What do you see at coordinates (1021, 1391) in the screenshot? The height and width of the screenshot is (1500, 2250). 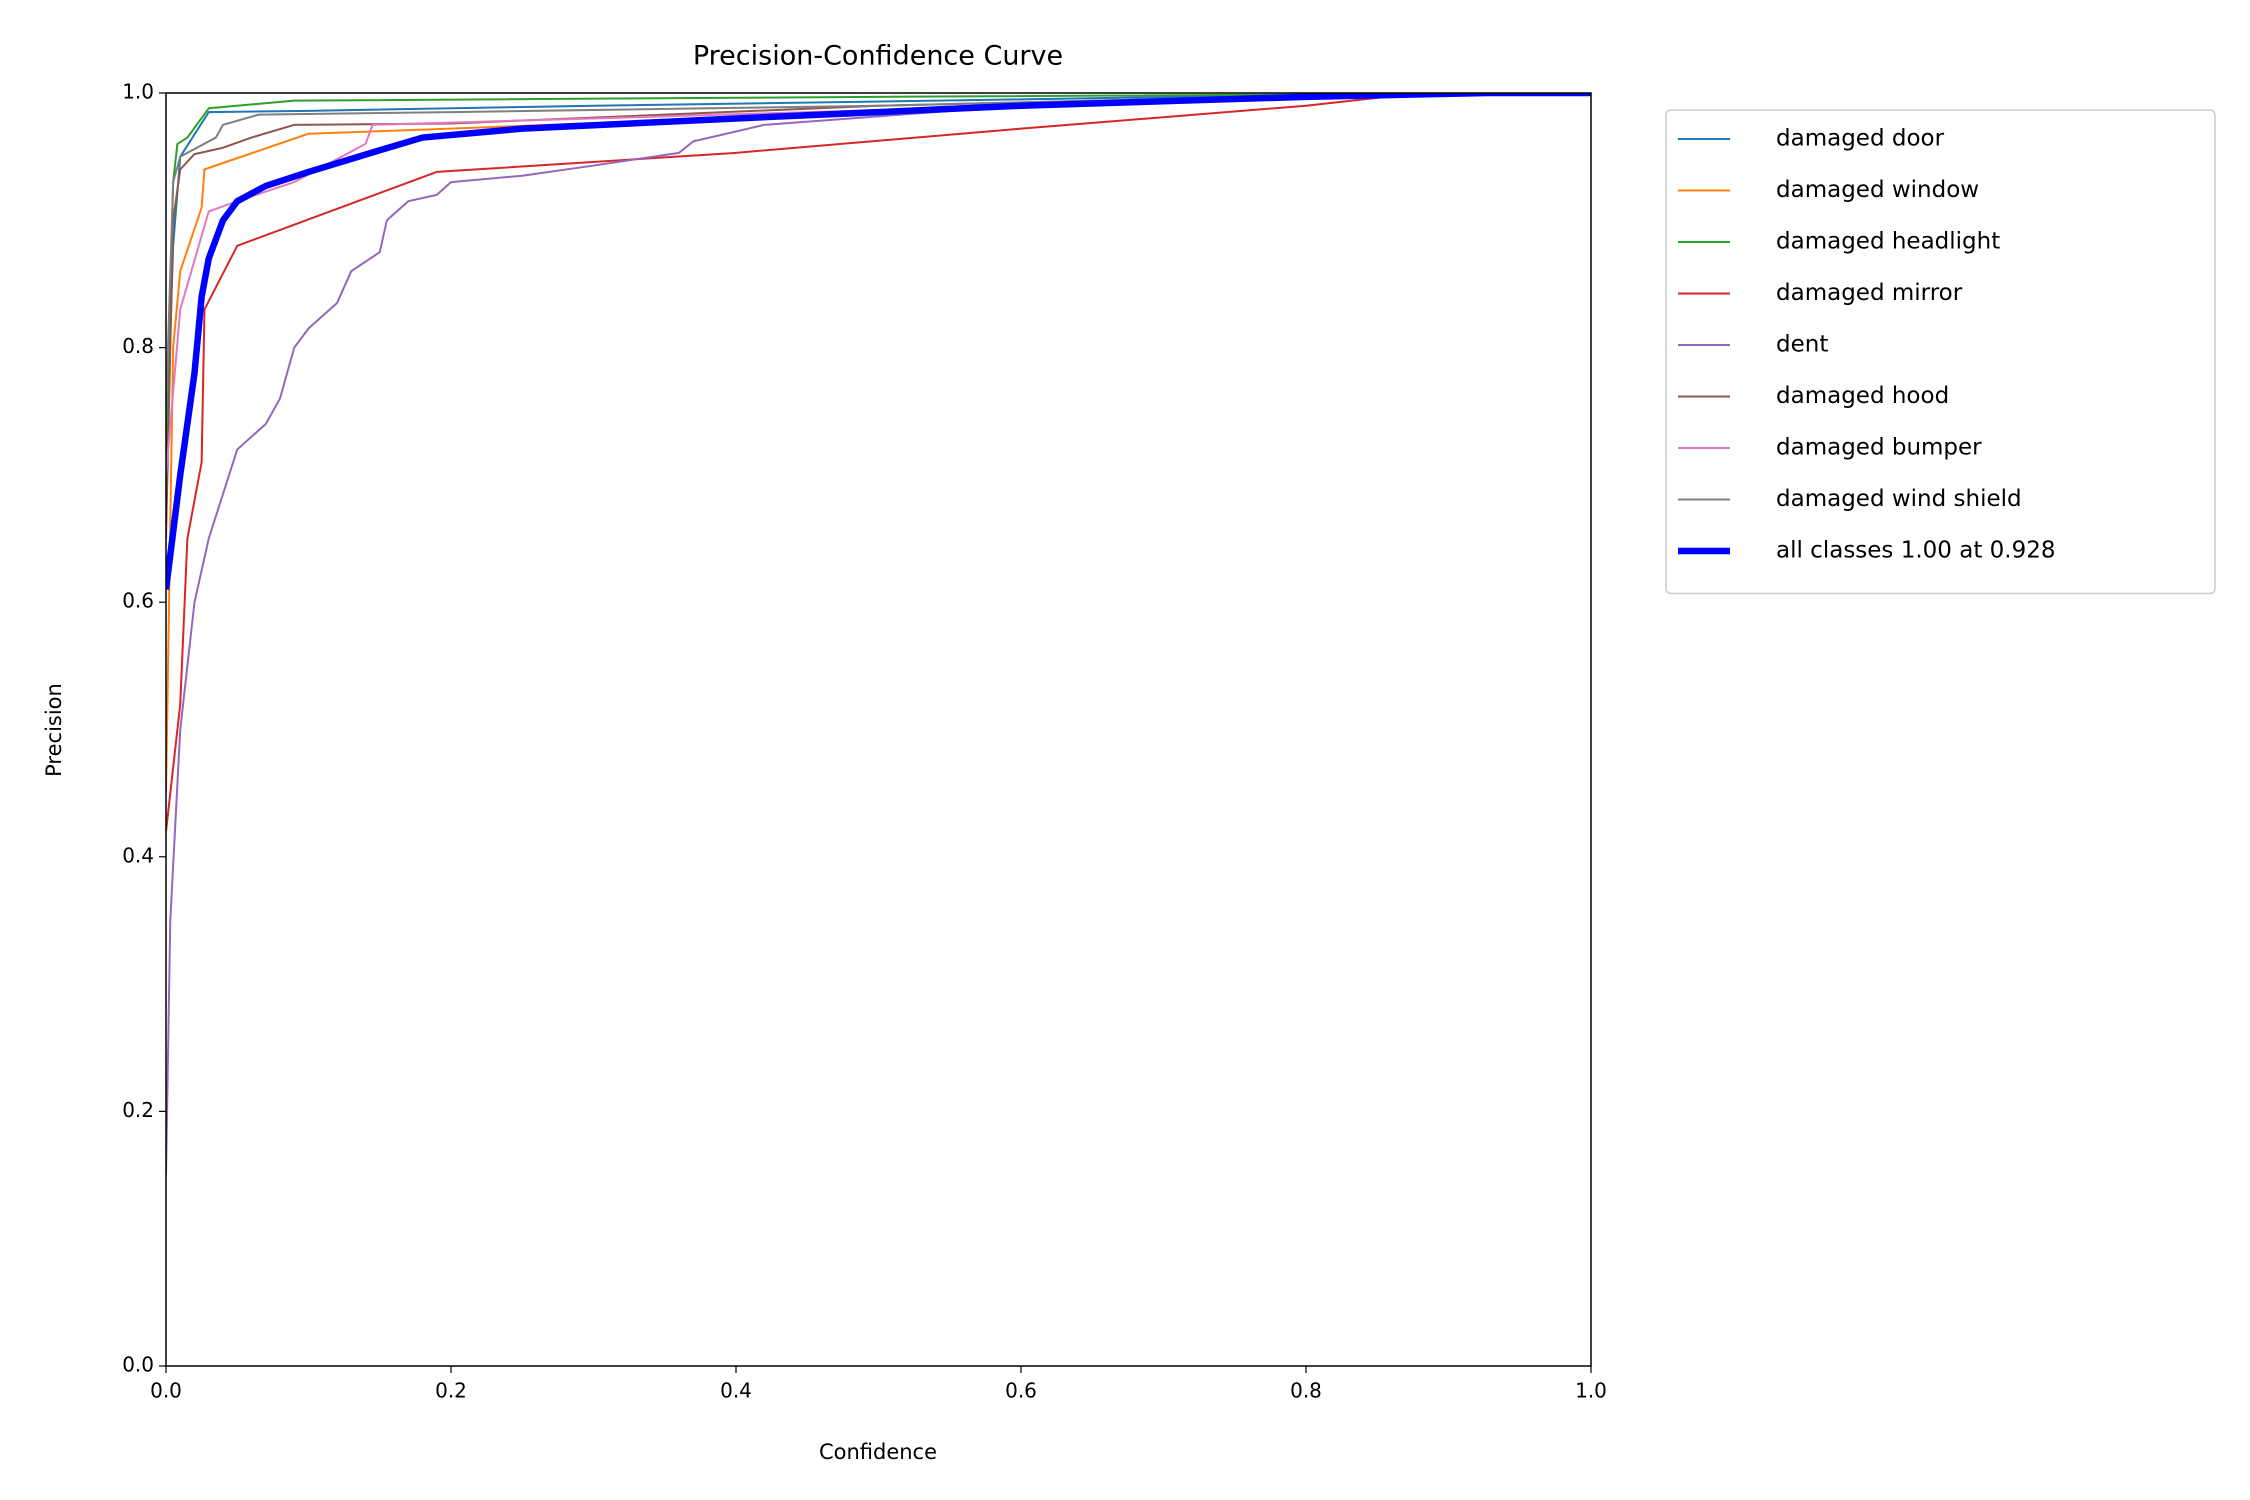 I see `x-tick-label: 0.6` at bounding box center [1021, 1391].